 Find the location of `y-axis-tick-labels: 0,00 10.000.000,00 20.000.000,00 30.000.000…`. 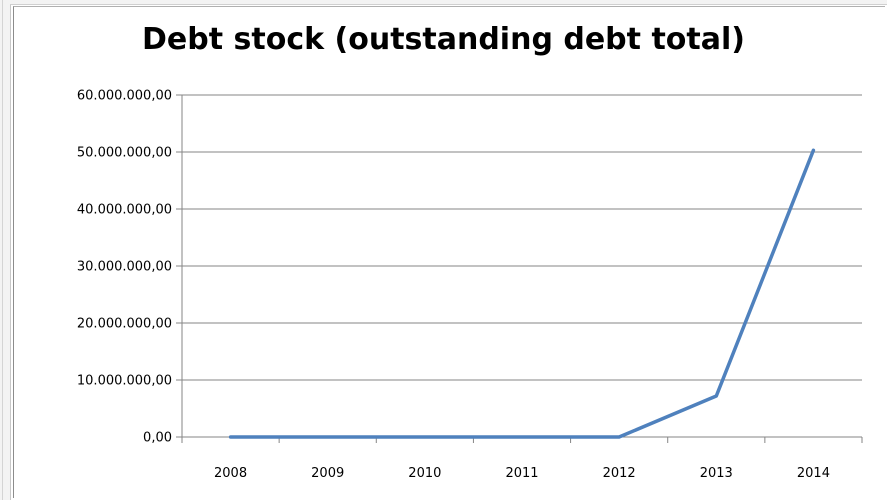

y-axis-tick-labels: 0,00 10.000.000,00 20.000.000,00 30.000.000… is located at coordinates (124, 267).